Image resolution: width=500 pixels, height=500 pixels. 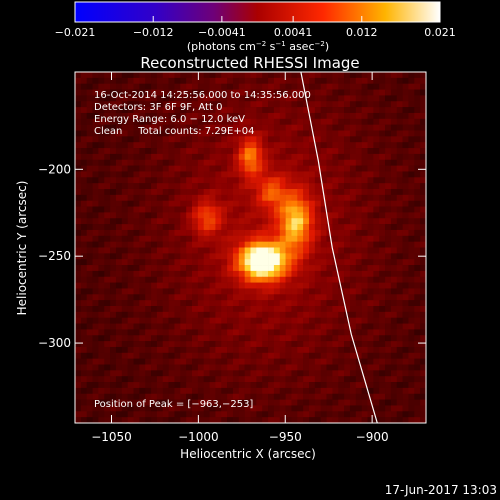 What do you see at coordinates (202, 95) in the screenshot?
I see `time-range-annotation: 16-Oct-2014 14:25:56.000 to 14:35:56.000` at bounding box center [202, 95].